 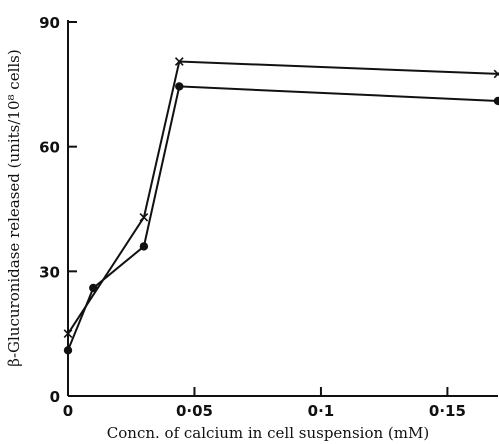 What do you see at coordinates (49, 272) in the screenshot?
I see `y-tick-label: 30` at bounding box center [49, 272].